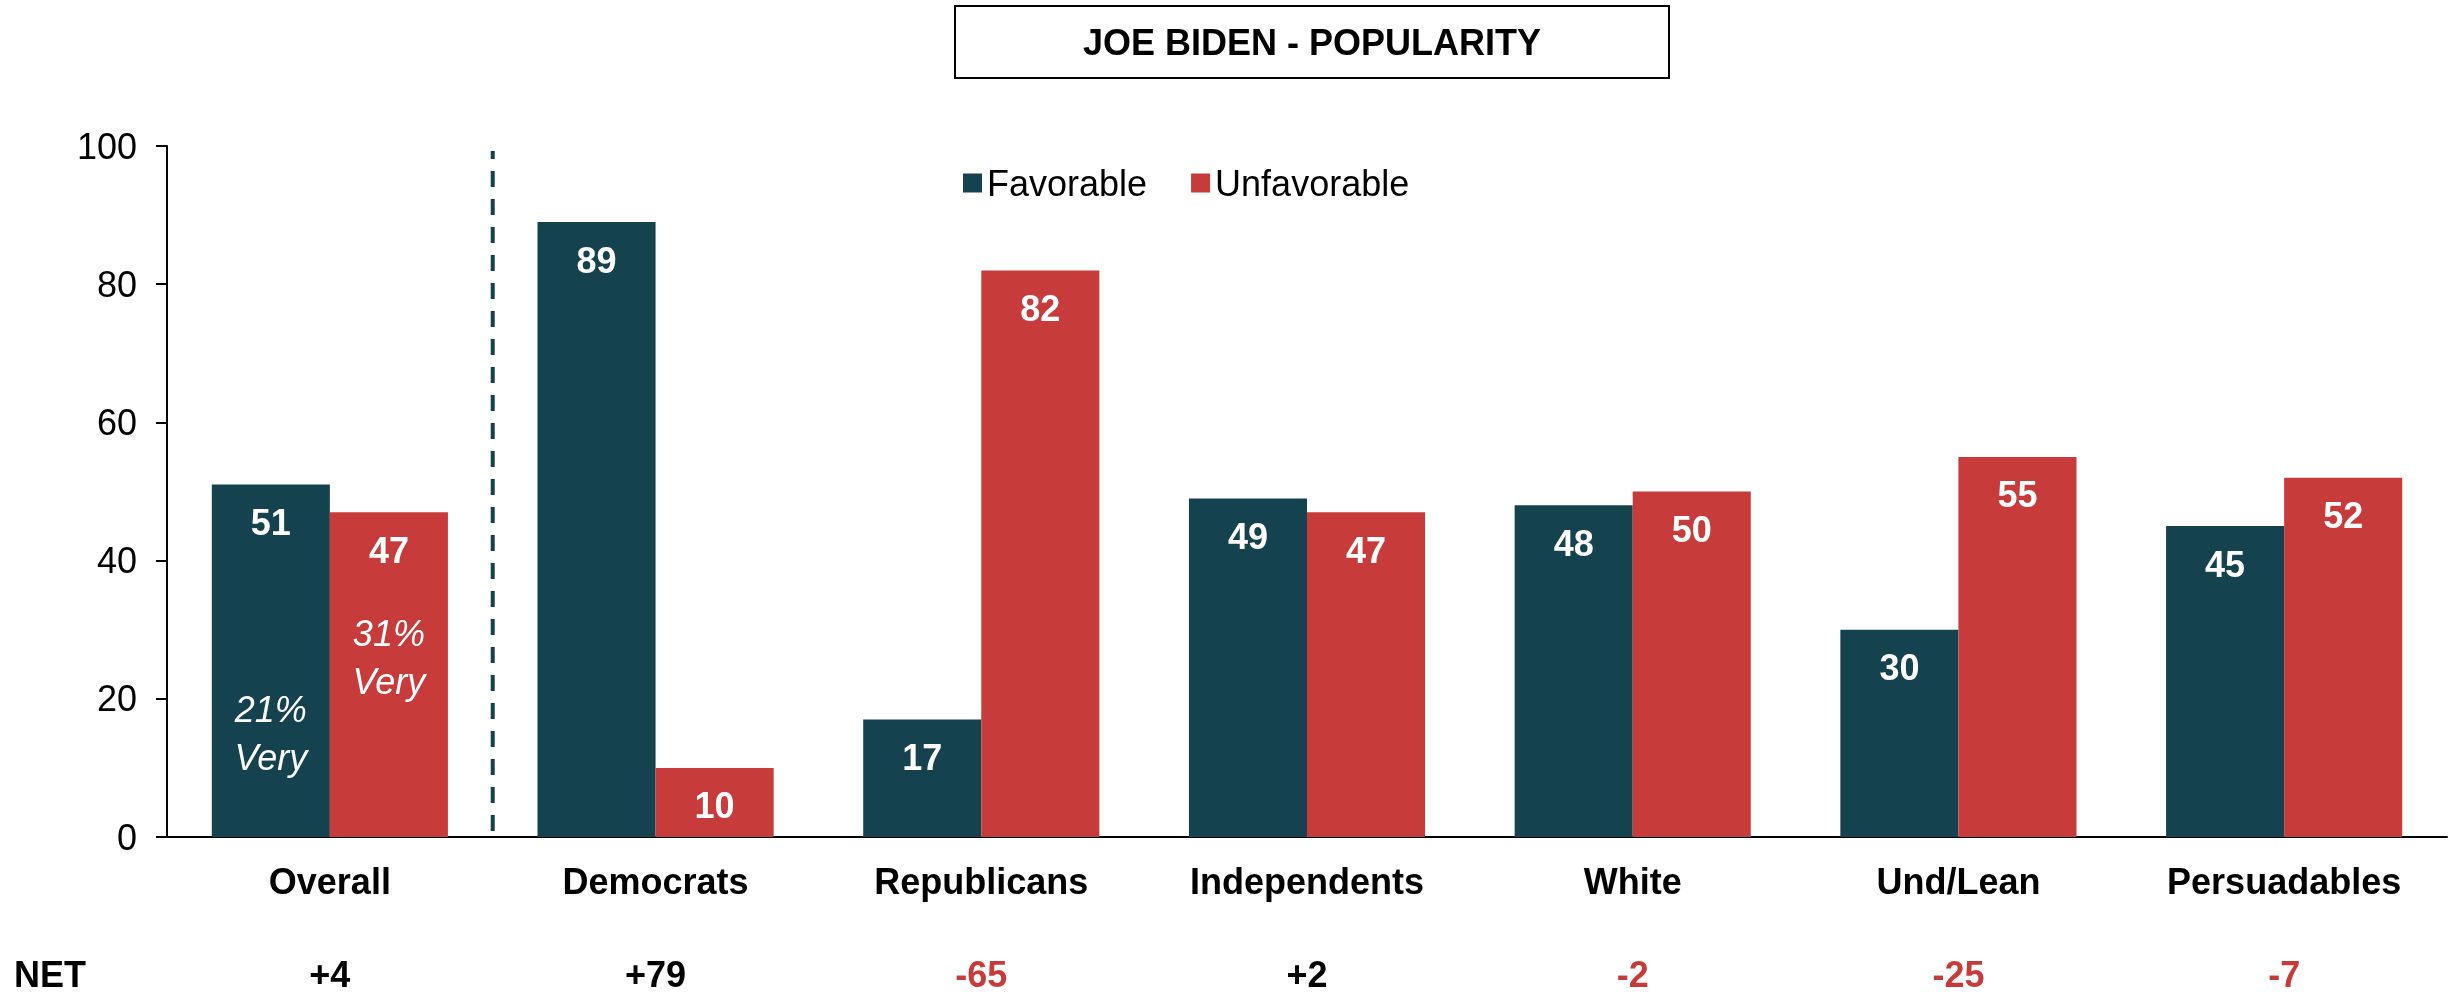  What do you see at coordinates (1632, 973) in the screenshot?
I see `text: -2` at bounding box center [1632, 973].